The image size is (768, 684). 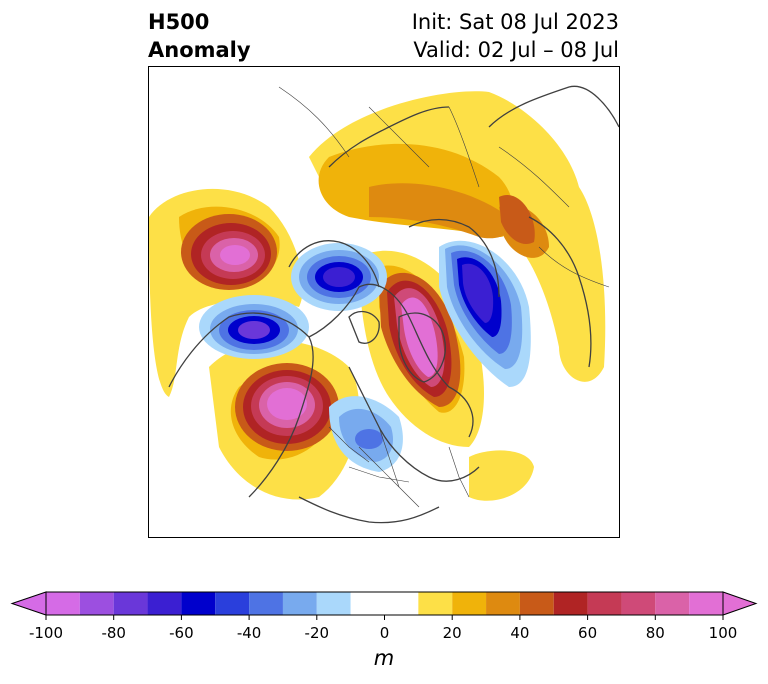 I want to click on title-init-date: Init: Sat 08 Jul 2023, so click(x=515, y=22).